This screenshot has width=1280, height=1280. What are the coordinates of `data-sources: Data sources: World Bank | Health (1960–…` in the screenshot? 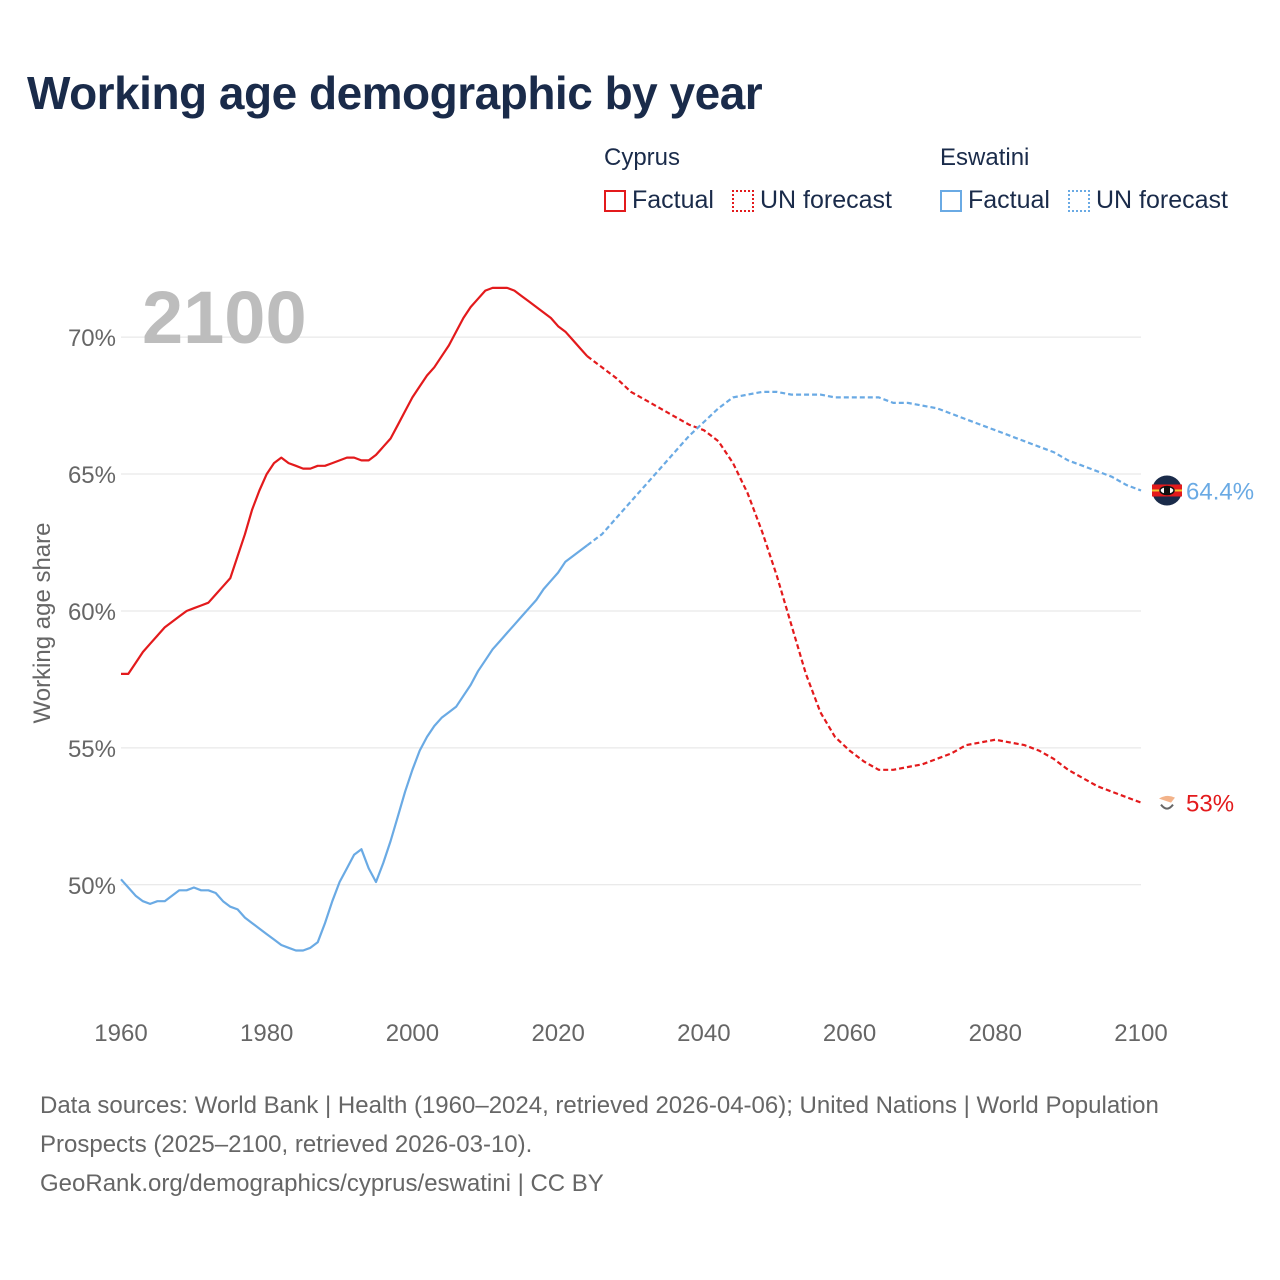 It's located at (630, 1144).